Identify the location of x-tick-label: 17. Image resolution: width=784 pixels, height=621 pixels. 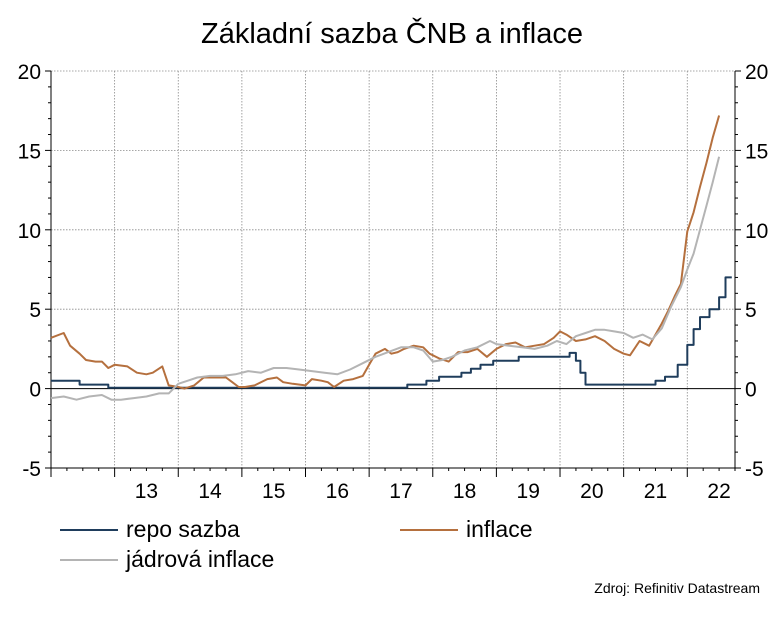
(400, 491).